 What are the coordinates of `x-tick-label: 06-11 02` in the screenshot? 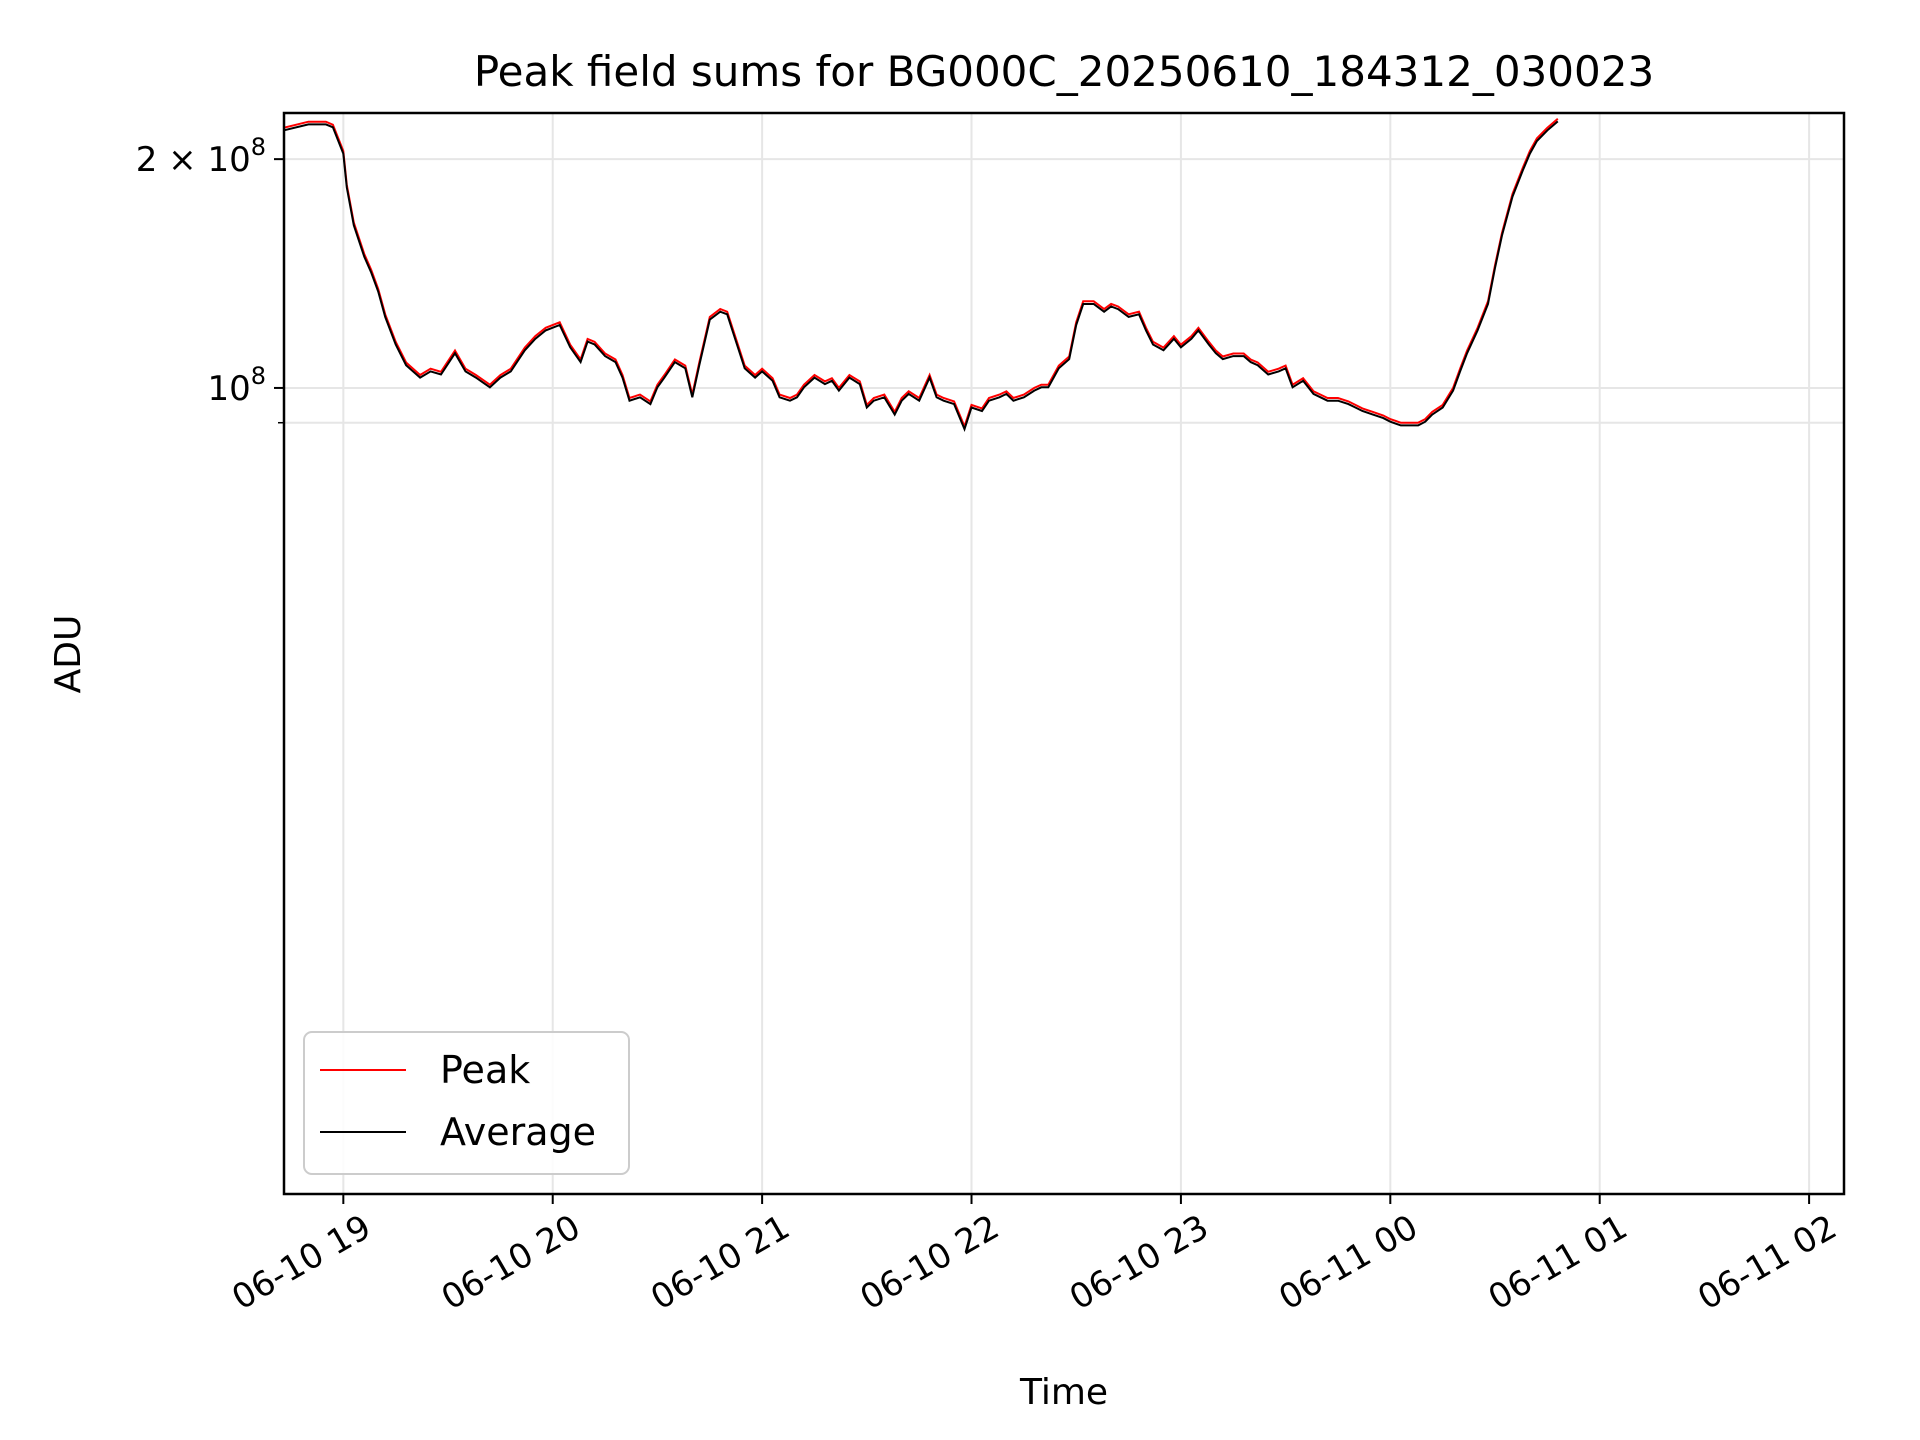 It's located at (1767, 1262).